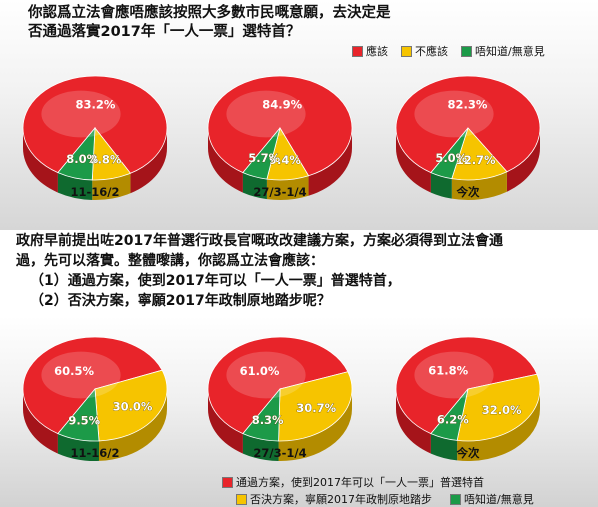 Image resolution: width=598 pixels, height=507 pixels. What do you see at coordinates (406, 51) in the screenshot?
I see `legend-1-swatch-yellow` at bounding box center [406, 51].